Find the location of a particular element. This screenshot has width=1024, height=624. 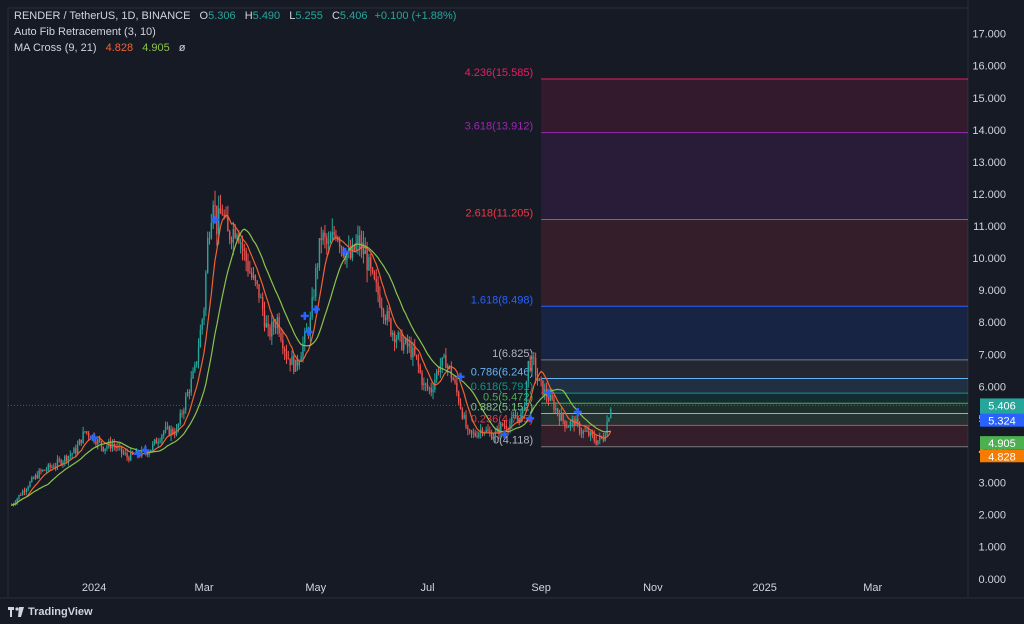

y-tick-label: 9.000 is located at coordinates (992, 291).